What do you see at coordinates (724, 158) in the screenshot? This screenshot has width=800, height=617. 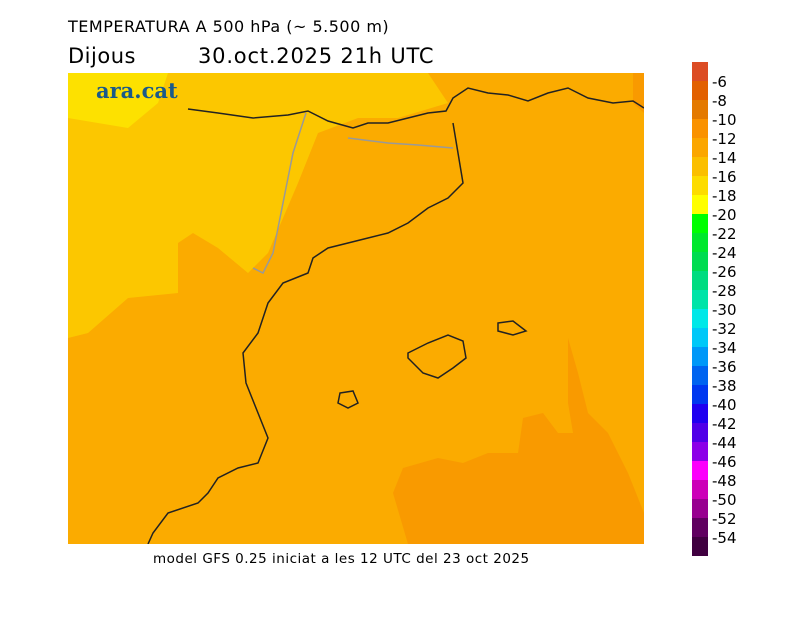 I see `legend-label: -14` at bounding box center [724, 158].